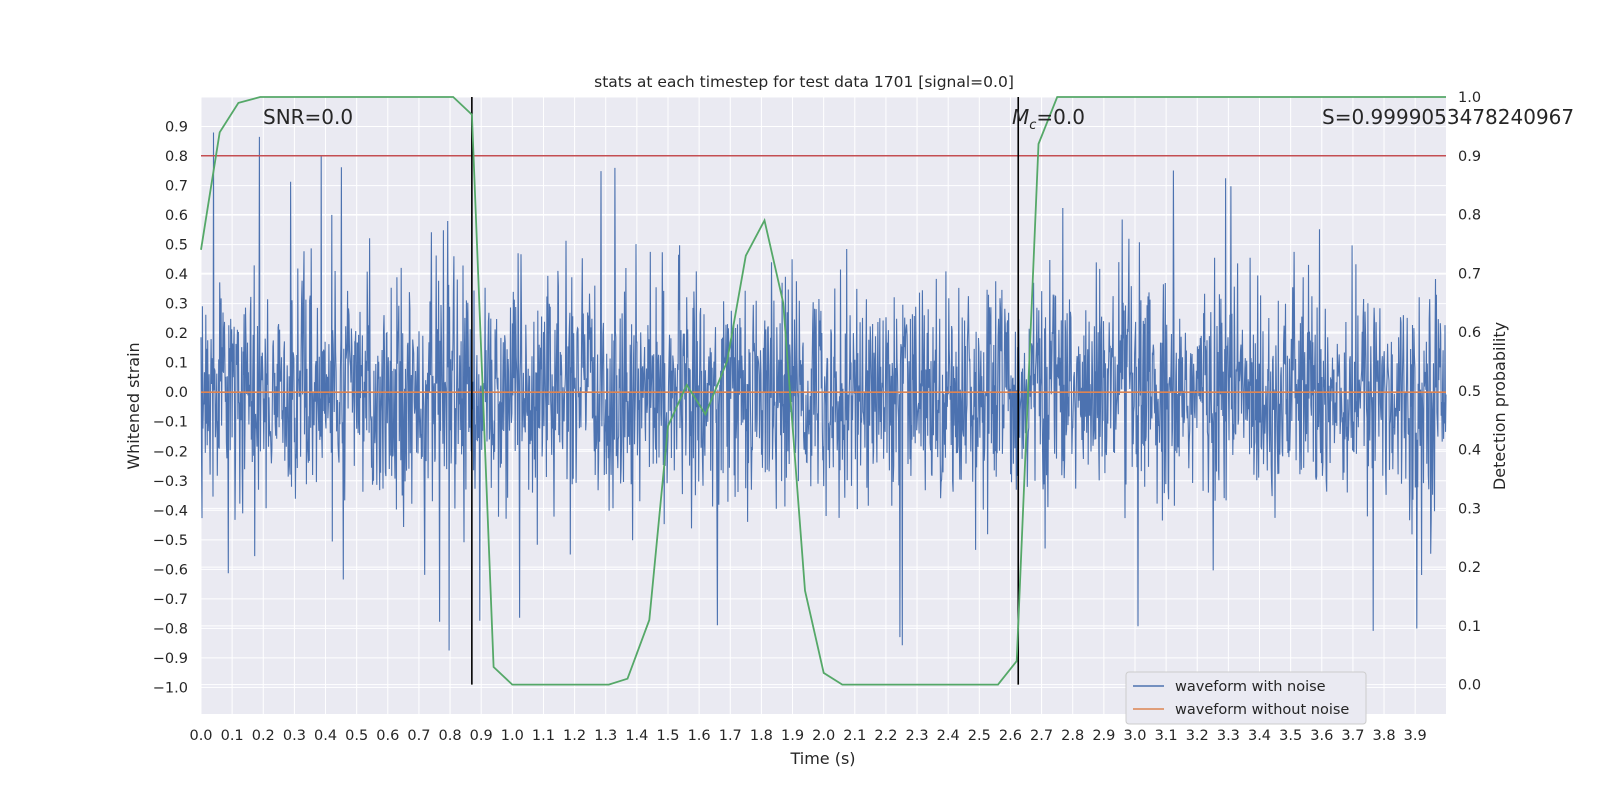  Describe the element at coordinates (667, 736) in the screenshot. I see `x-tick-label: 1.5` at that location.